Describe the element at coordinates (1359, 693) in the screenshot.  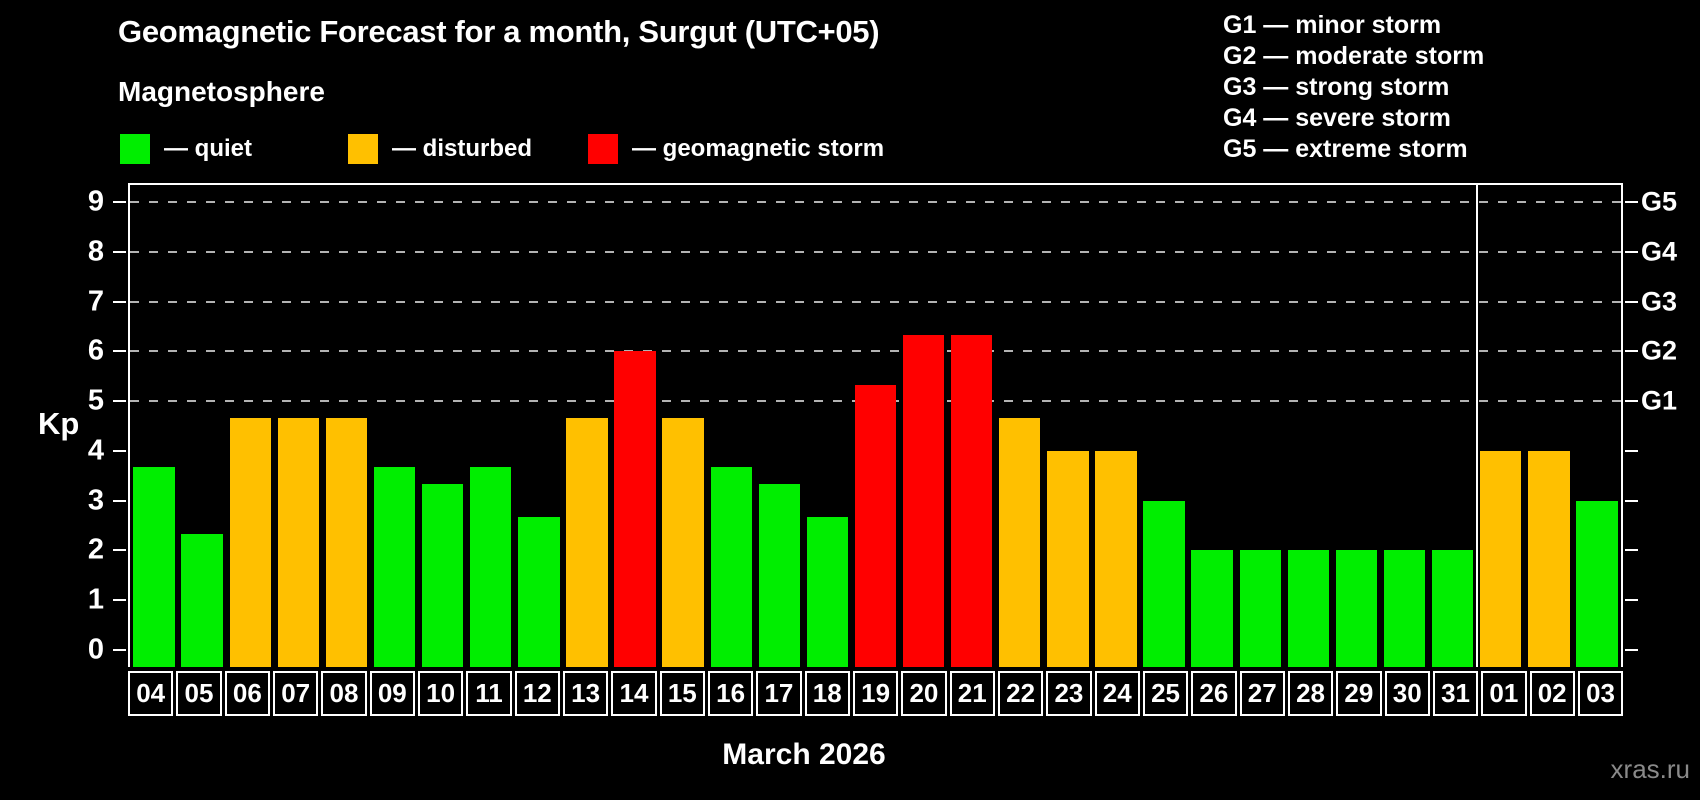
I see `day-label-29: 29` at that location.